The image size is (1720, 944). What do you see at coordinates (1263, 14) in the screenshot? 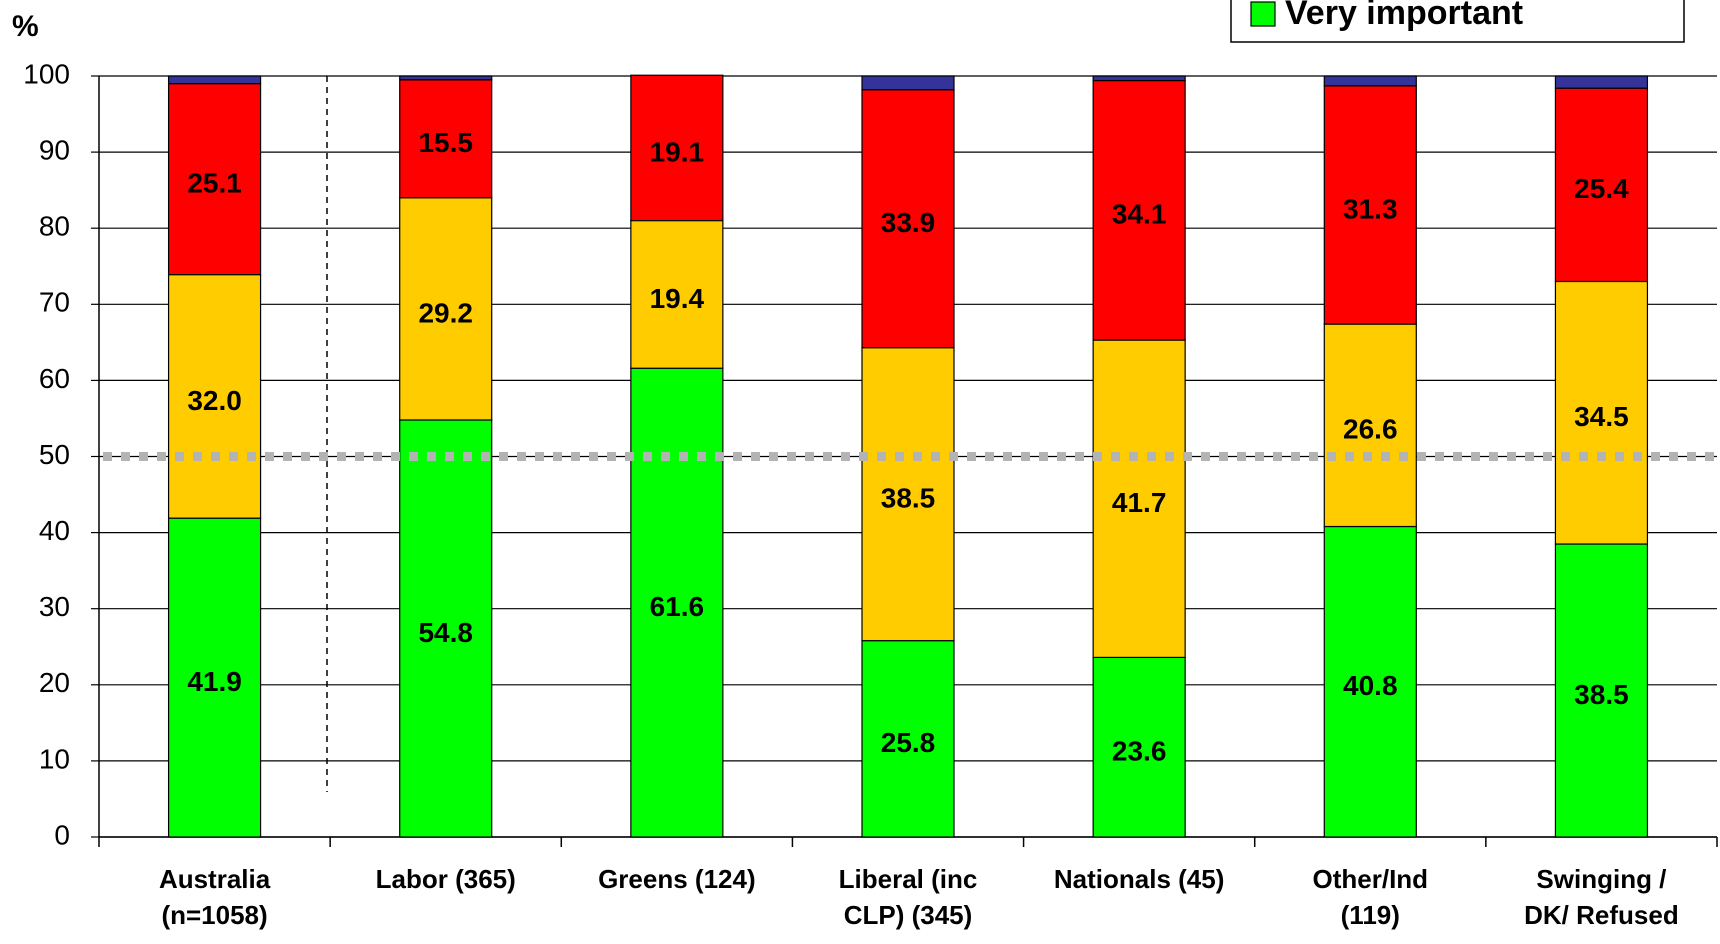
I see `legend-swatch` at bounding box center [1263, 14].